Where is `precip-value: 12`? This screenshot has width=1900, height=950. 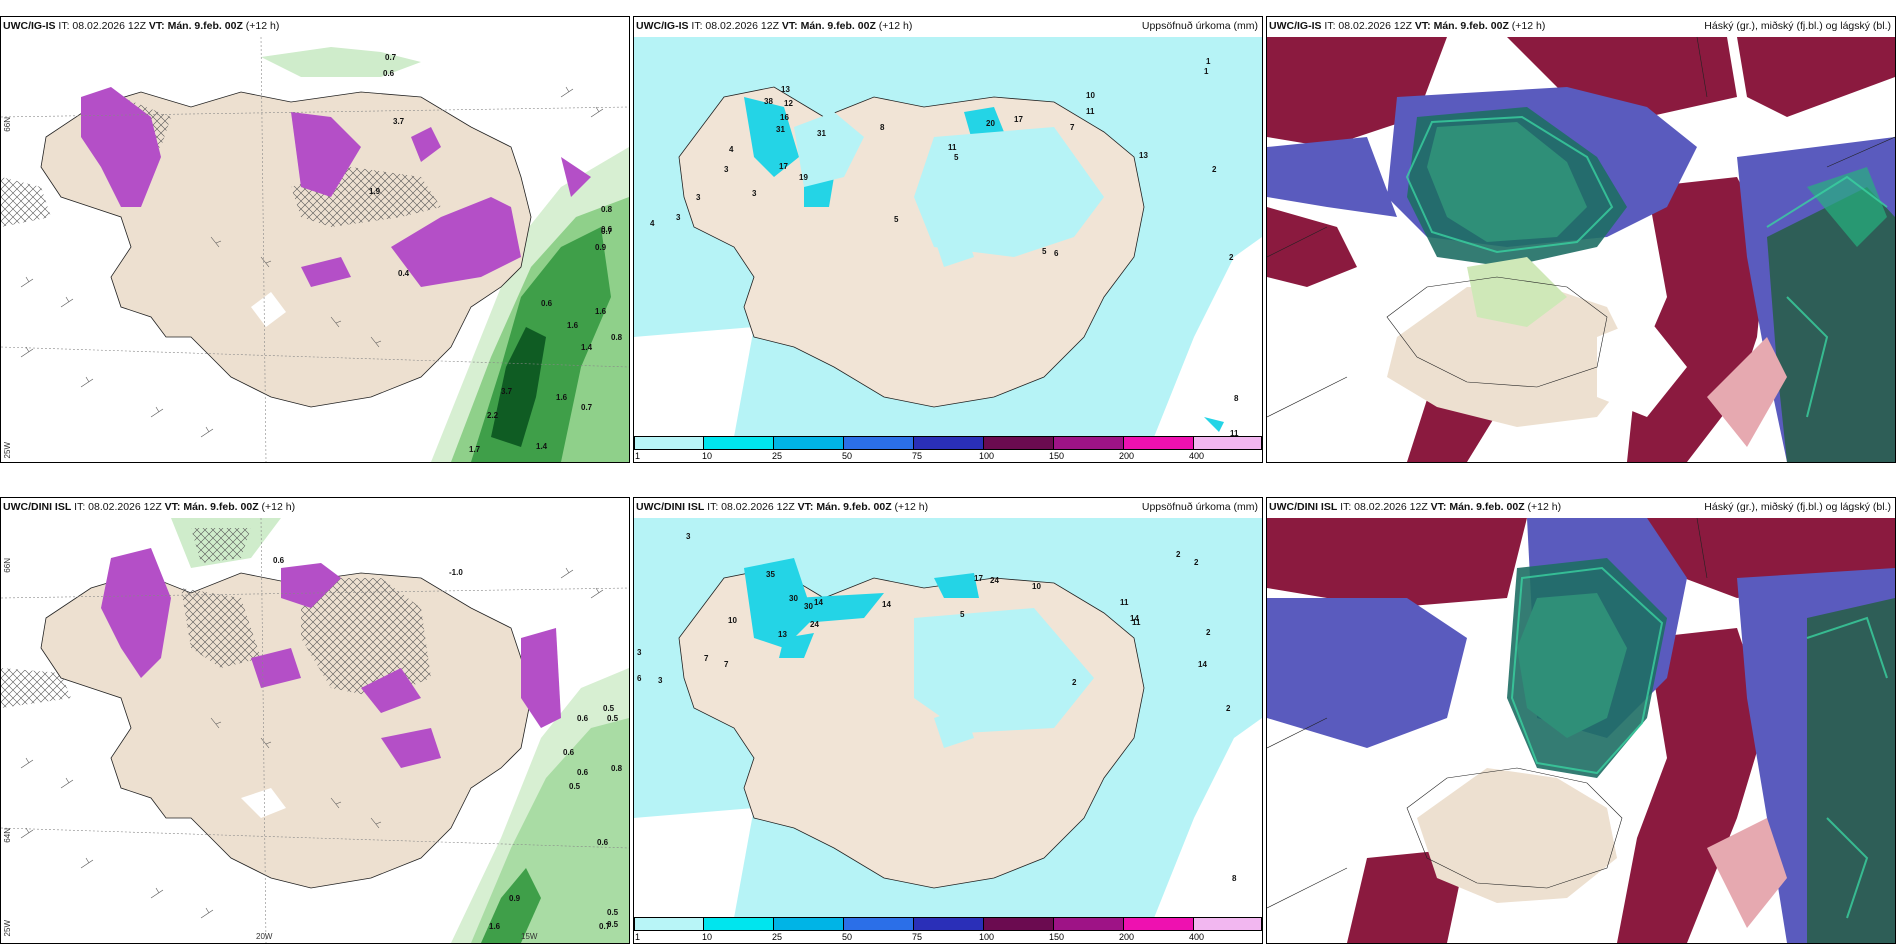 precip-value: 12 is located at coordinates (788, 103).